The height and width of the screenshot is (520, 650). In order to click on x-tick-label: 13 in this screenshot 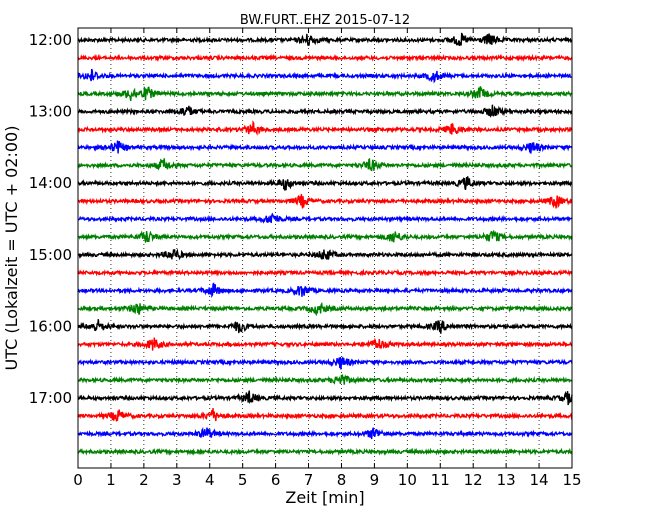, I will do `click(506, 480)`.